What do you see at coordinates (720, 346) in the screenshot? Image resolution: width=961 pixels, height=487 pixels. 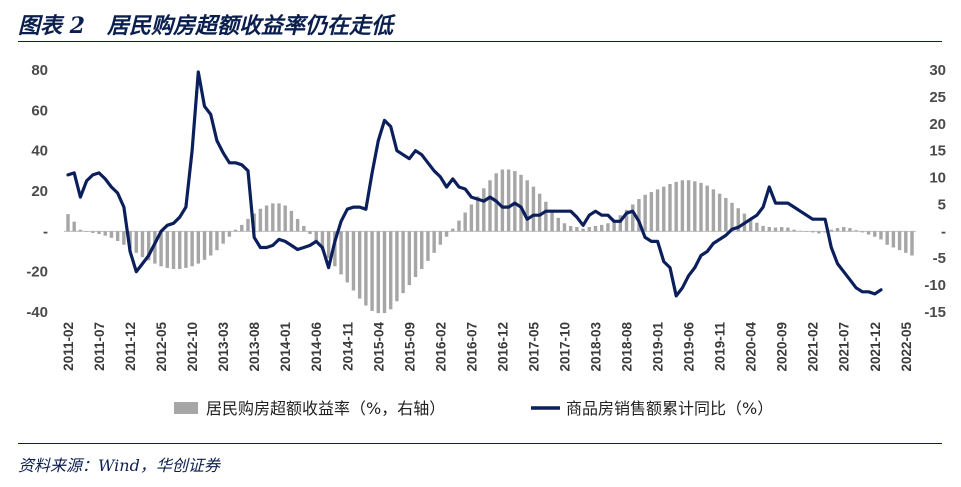 I see `x-axis-tick: 2019-11` at bounding box center [720, 346].